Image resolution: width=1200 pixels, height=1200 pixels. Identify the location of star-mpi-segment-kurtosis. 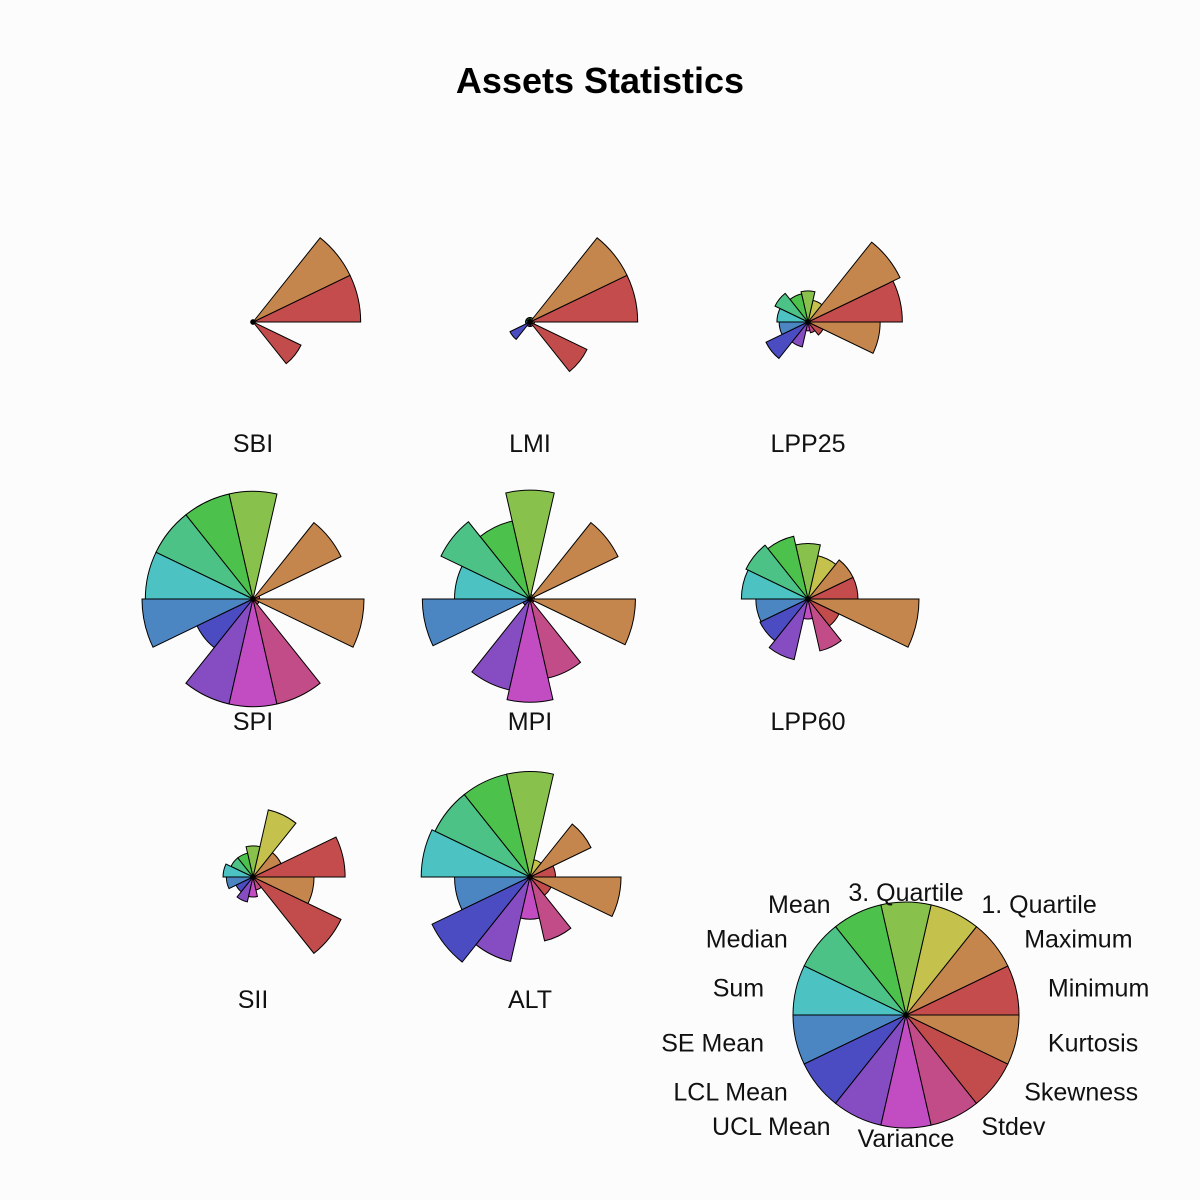
(582, 622).